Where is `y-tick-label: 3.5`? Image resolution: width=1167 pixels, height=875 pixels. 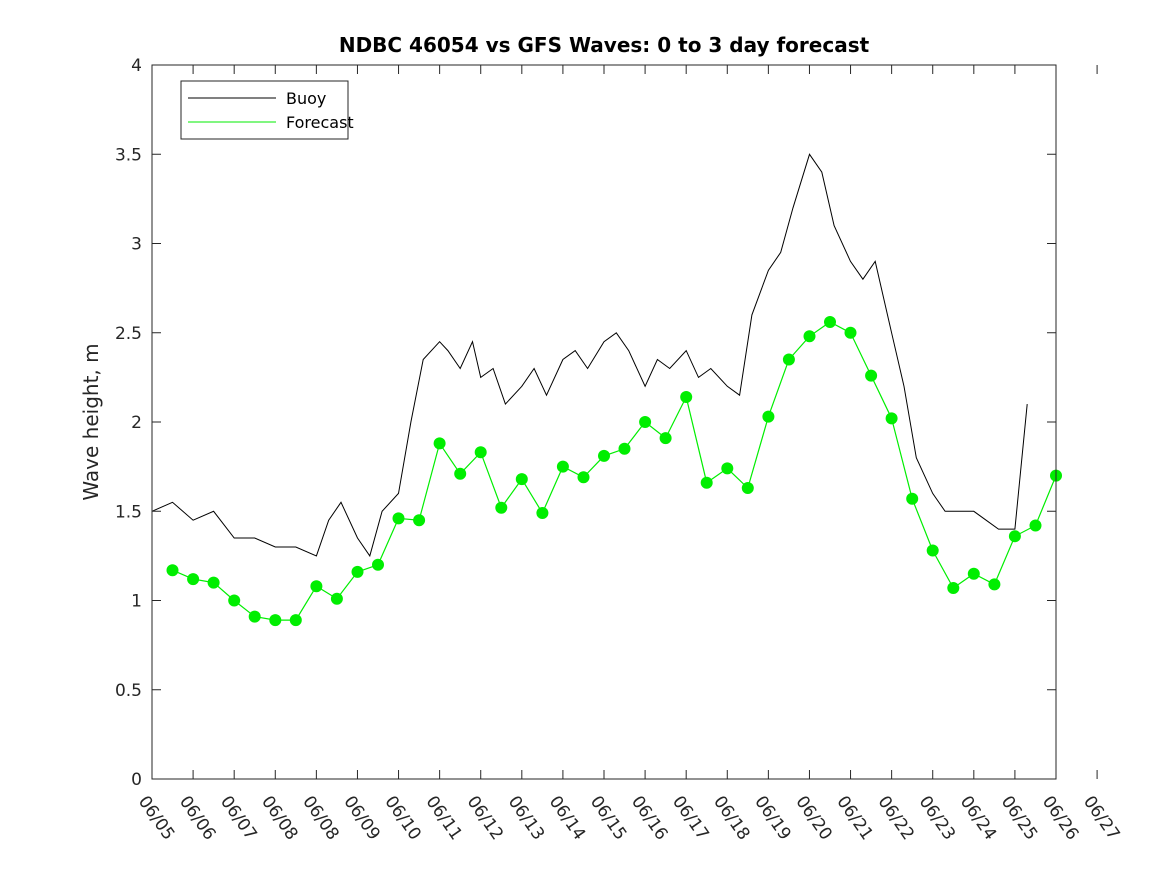
y-tick-label: 3.5 is located at coordinates (128, 155).